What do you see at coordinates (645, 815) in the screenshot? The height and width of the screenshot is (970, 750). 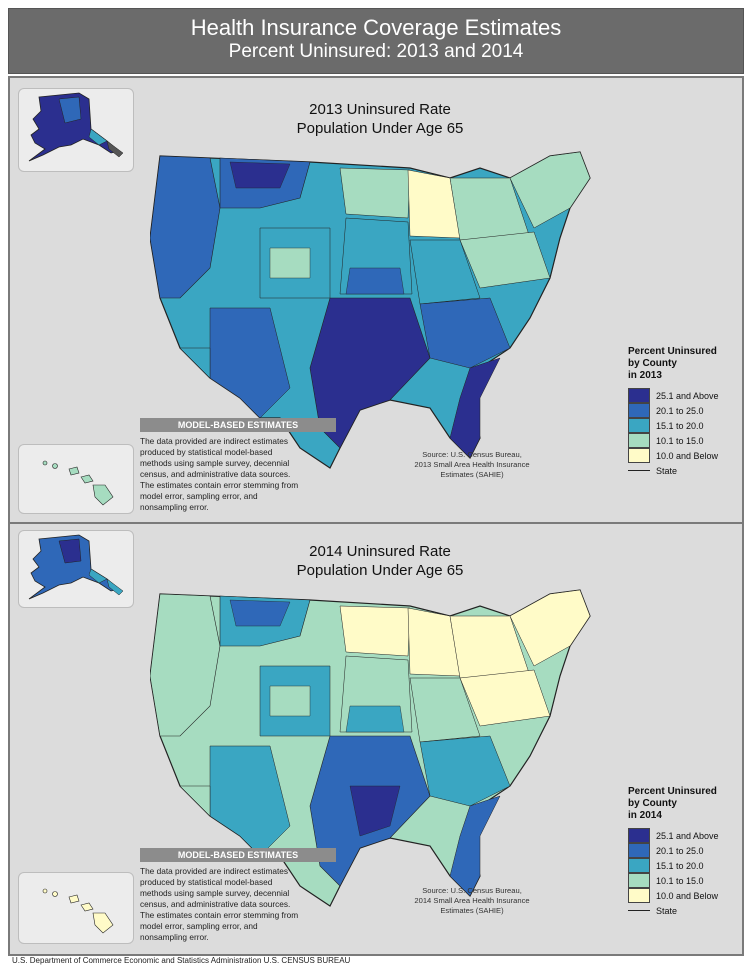 I see `legend-title-line: in 2014` at bounding box center [645, 815].